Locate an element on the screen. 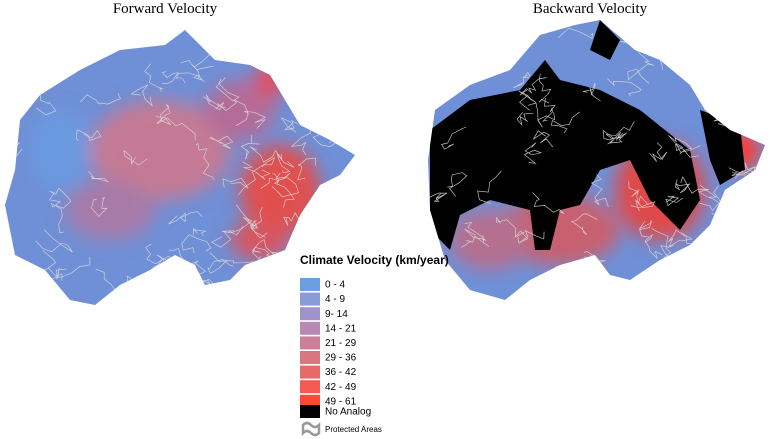 The image size is (772, 439). legend-label: 9- 14 is located at coordinates (336, 314).